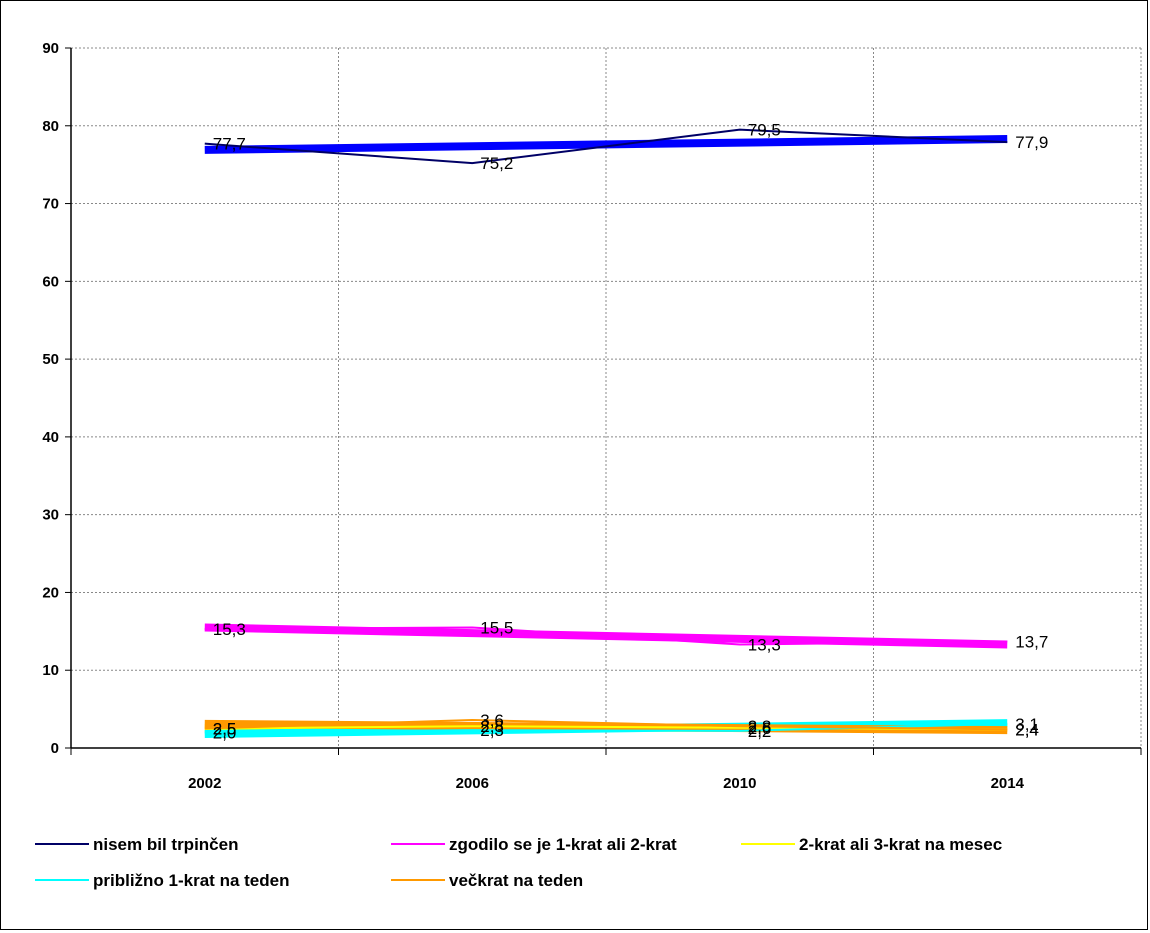 The width and height of the screenshot is (1150, 933). I want to click on data-label: 3,6, so click(492, 720).